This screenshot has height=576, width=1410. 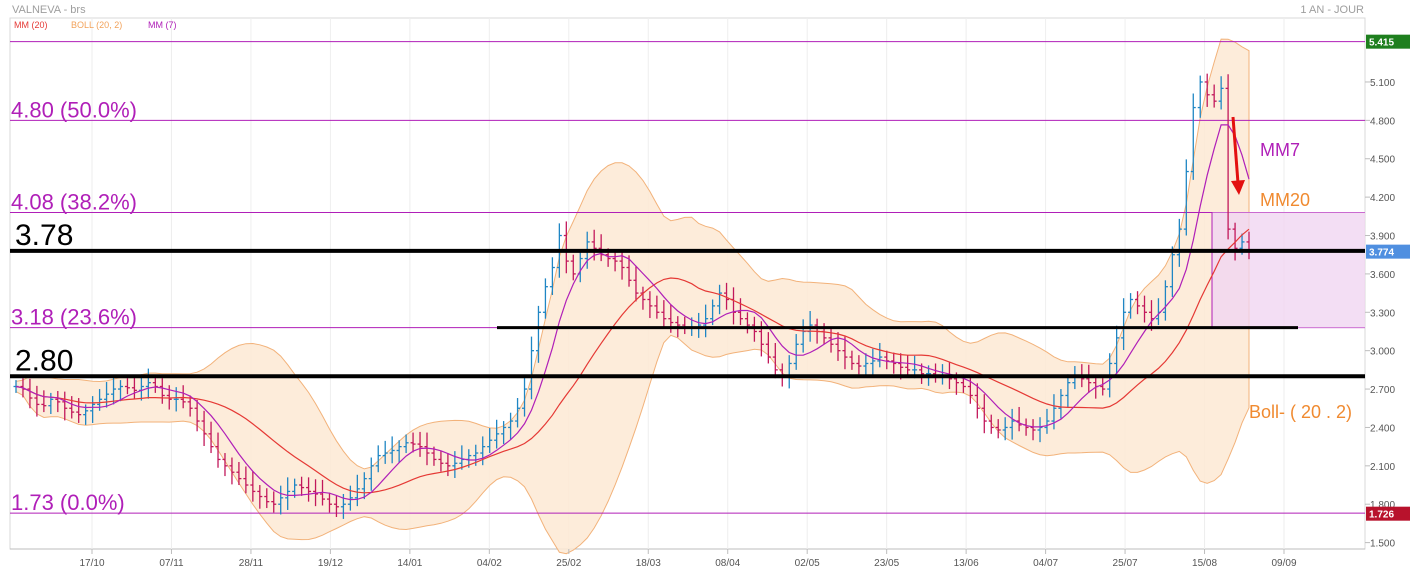 What do you see at coordinates (1382, 275) in the screenshot?
I see `y-tick-label: 3.600` at bounding box center [1382, 275].